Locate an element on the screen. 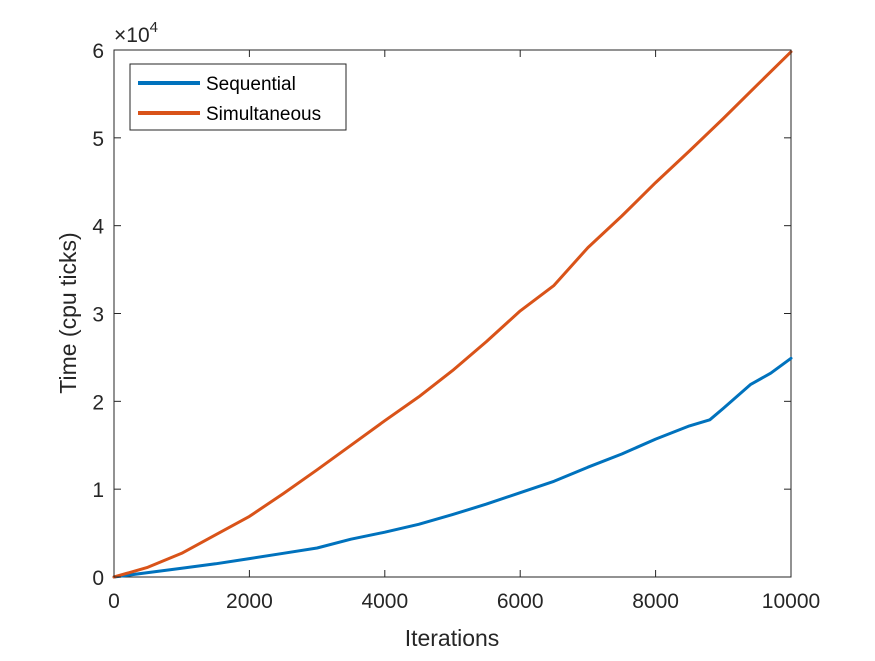 The image size is (875, 661). x-tick-label: 2000 is located at coordinates (249, 601).